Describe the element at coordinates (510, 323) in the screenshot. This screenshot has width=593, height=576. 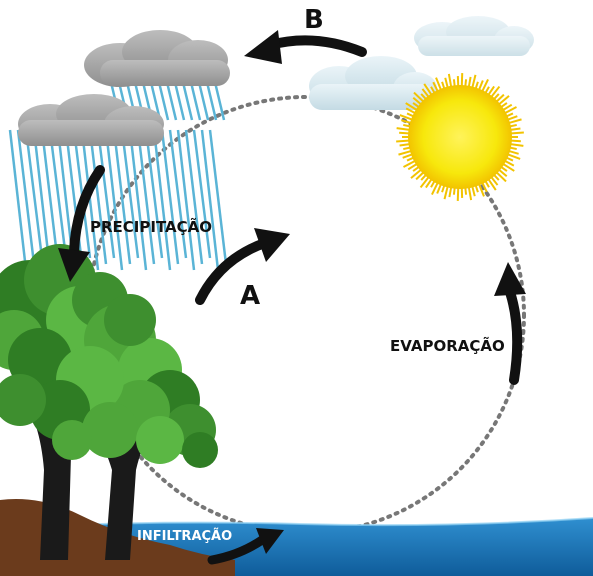
I see `arrow-evaporacao` at that location.